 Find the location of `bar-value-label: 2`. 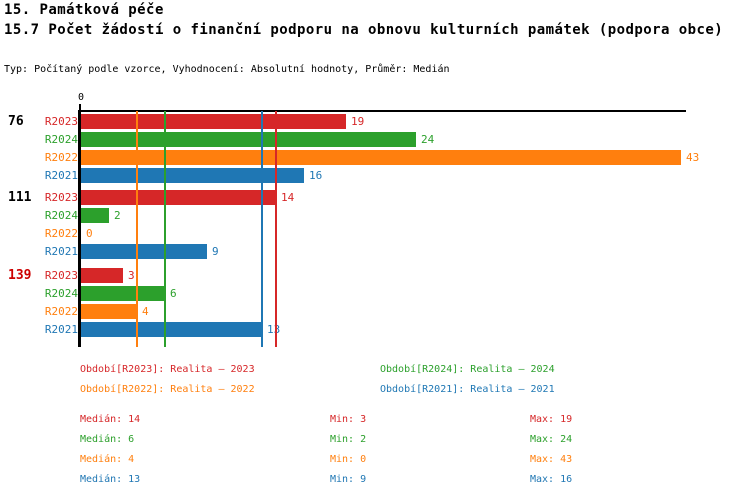

bar-value-label: 2 is located at coordinates (117, 215).